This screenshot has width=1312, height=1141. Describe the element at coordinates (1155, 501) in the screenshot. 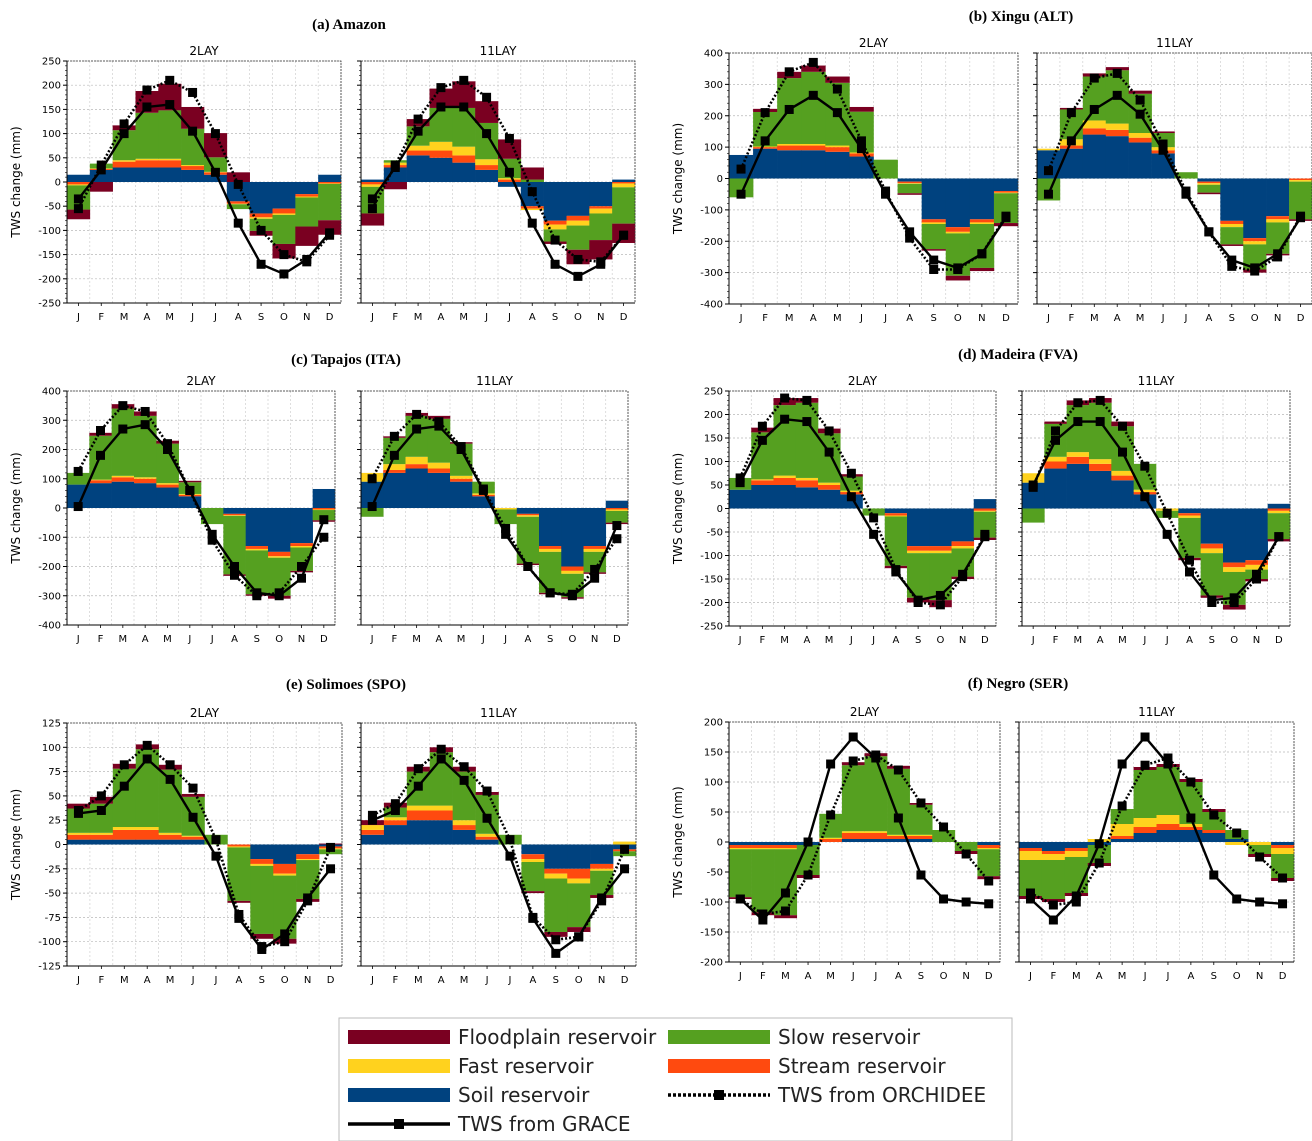

I see `orchidee-line` at that location.